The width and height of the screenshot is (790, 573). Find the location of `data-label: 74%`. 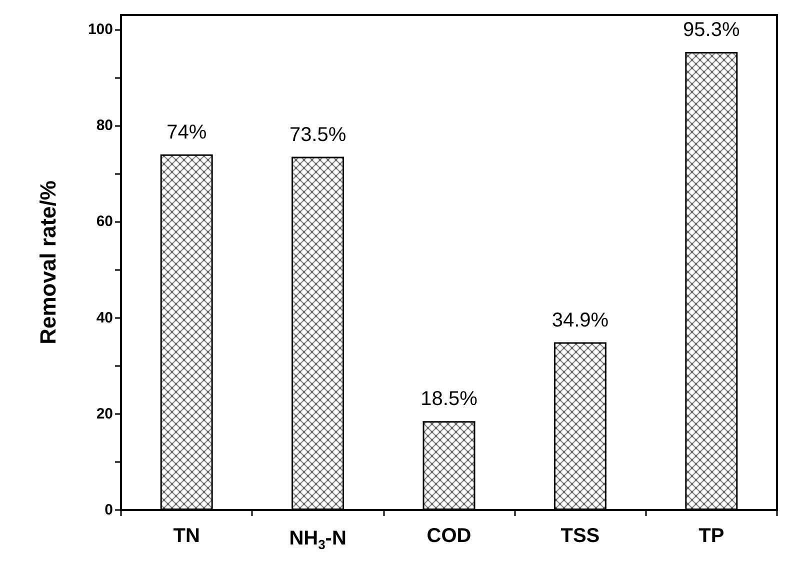

data-label: 74% is located at coordinates (186, 132).